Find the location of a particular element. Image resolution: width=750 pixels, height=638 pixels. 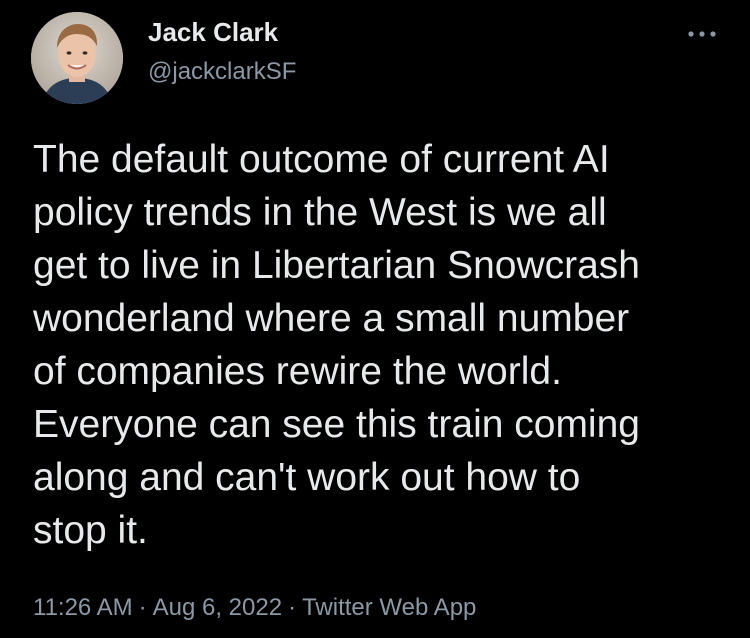

avatar is located at coordinates (77, 58).